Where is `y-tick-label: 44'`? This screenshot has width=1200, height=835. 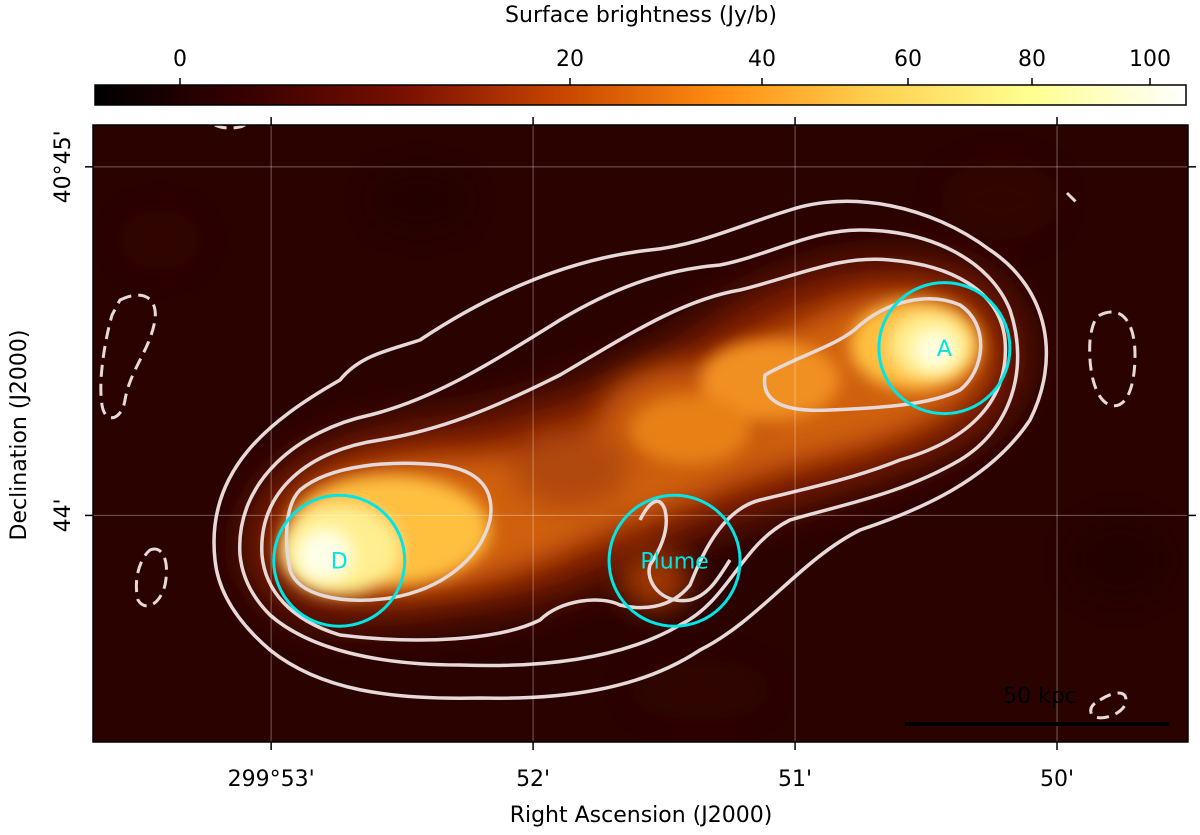
y-tick-label: 44' is located at coordinates (63, 515).